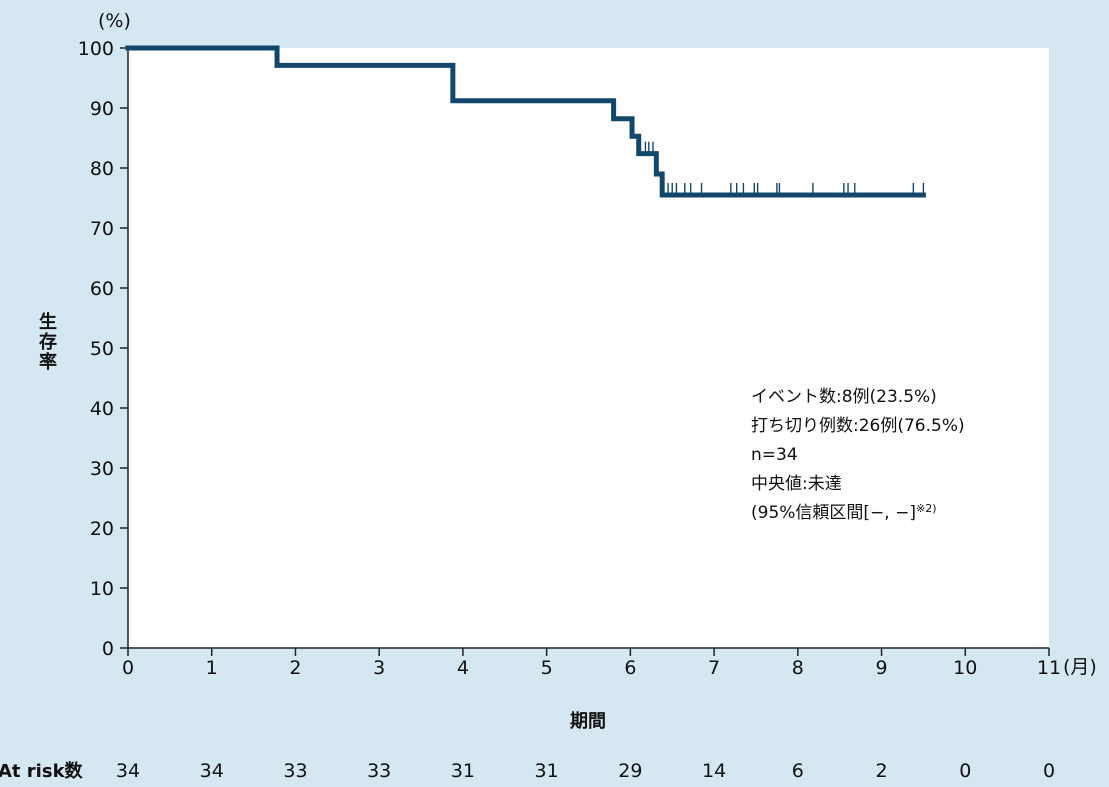  Describe the element at coordinates (295, 668) in the screenshot. I see `x-tick-label: 2` at that location.